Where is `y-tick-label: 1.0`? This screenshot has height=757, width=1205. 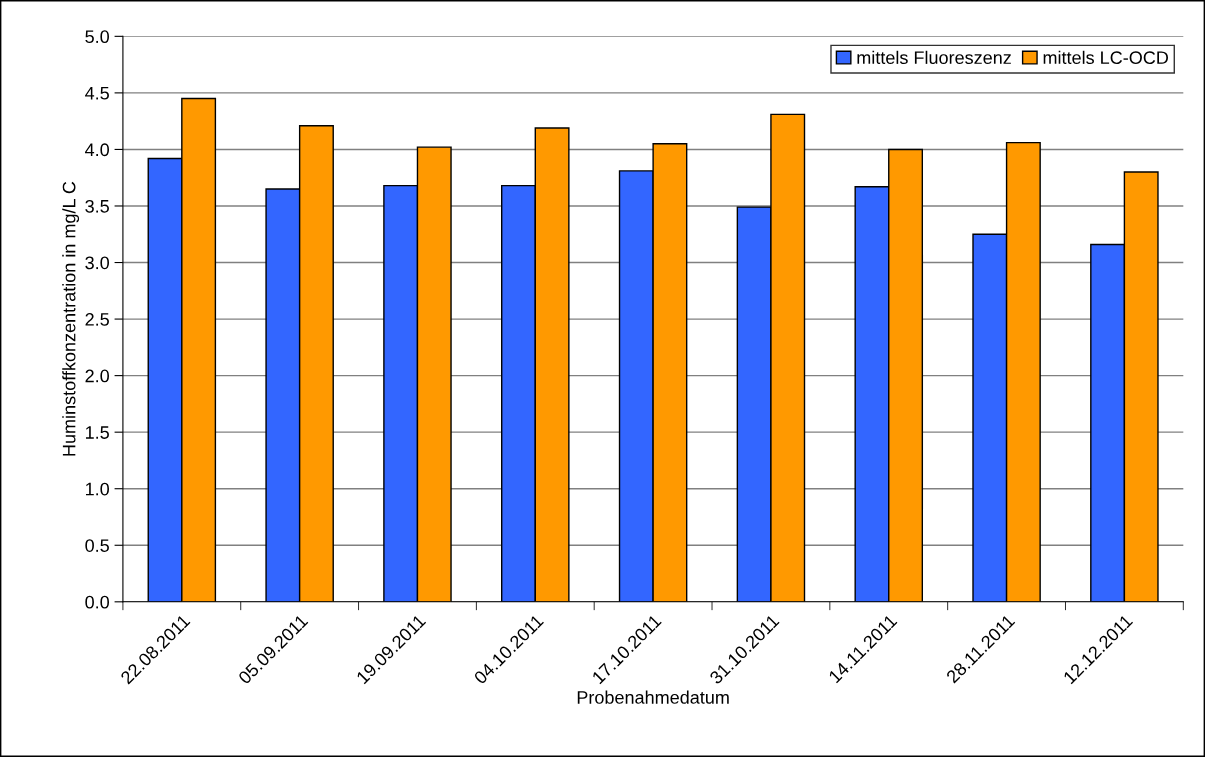 y-tick-label: 1.0 is located at coordinates (98, 489).